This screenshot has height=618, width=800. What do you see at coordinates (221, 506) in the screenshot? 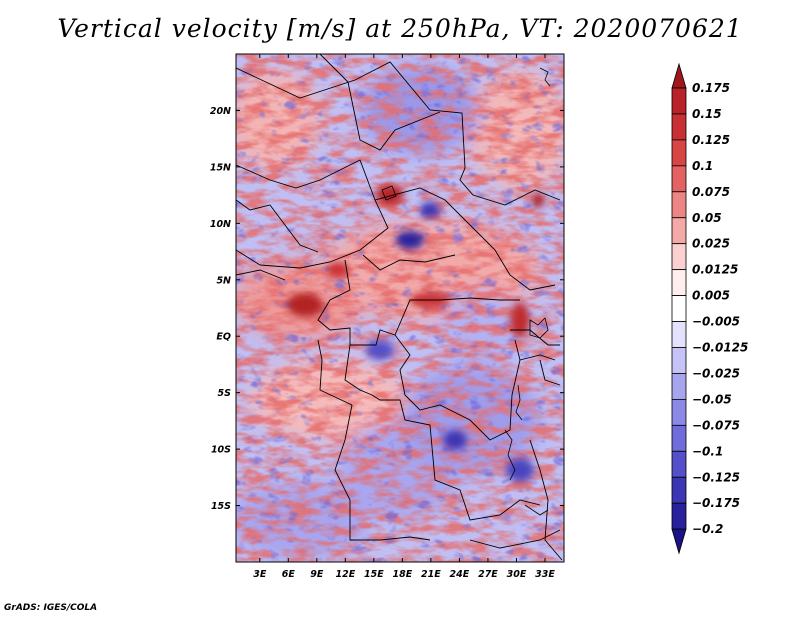
I see `y-tick-label: 15S` at bounding box center [221, 506].